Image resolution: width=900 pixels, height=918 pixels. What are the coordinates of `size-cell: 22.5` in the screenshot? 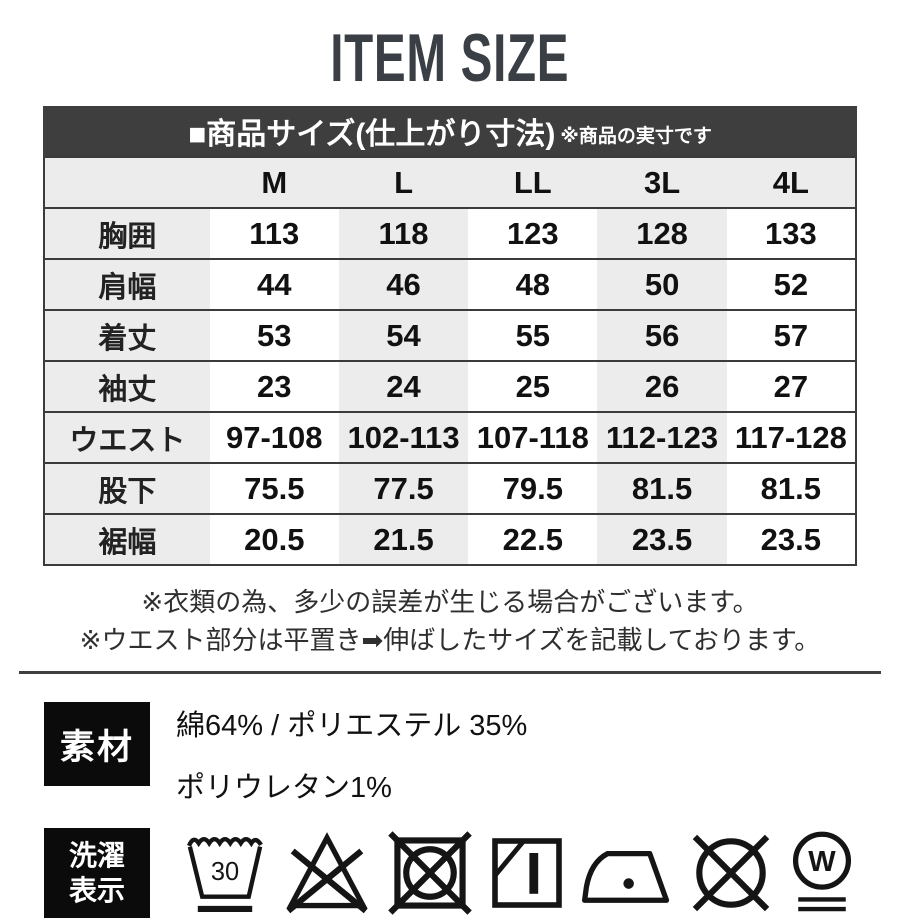 It's located at (533, 539).